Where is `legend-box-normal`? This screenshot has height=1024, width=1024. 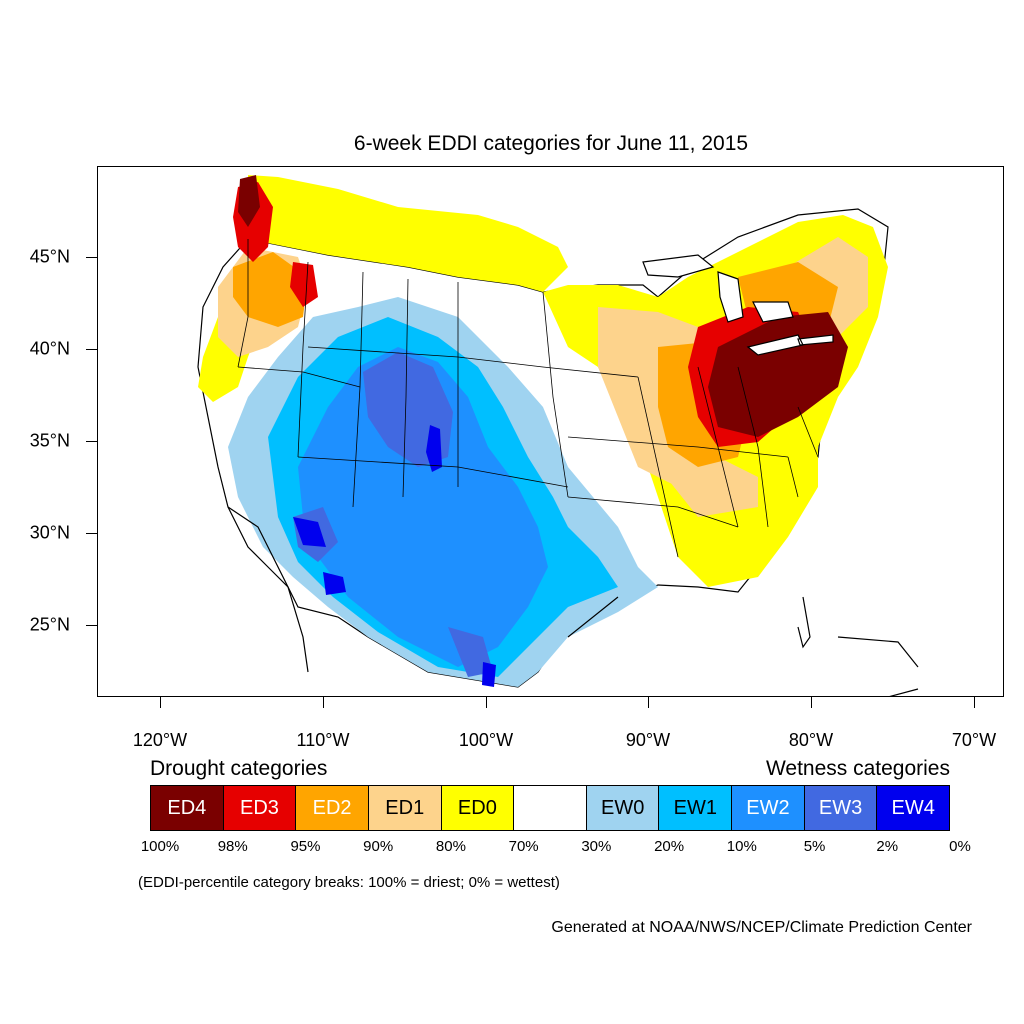 legend-box-normal is located at coordinates (550, 808).